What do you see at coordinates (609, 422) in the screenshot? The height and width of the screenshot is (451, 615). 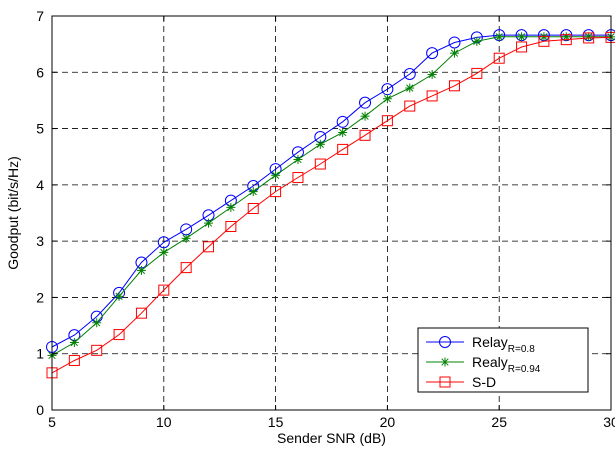 I see `x-tick-label: 30` at bounding box center [609, 422].